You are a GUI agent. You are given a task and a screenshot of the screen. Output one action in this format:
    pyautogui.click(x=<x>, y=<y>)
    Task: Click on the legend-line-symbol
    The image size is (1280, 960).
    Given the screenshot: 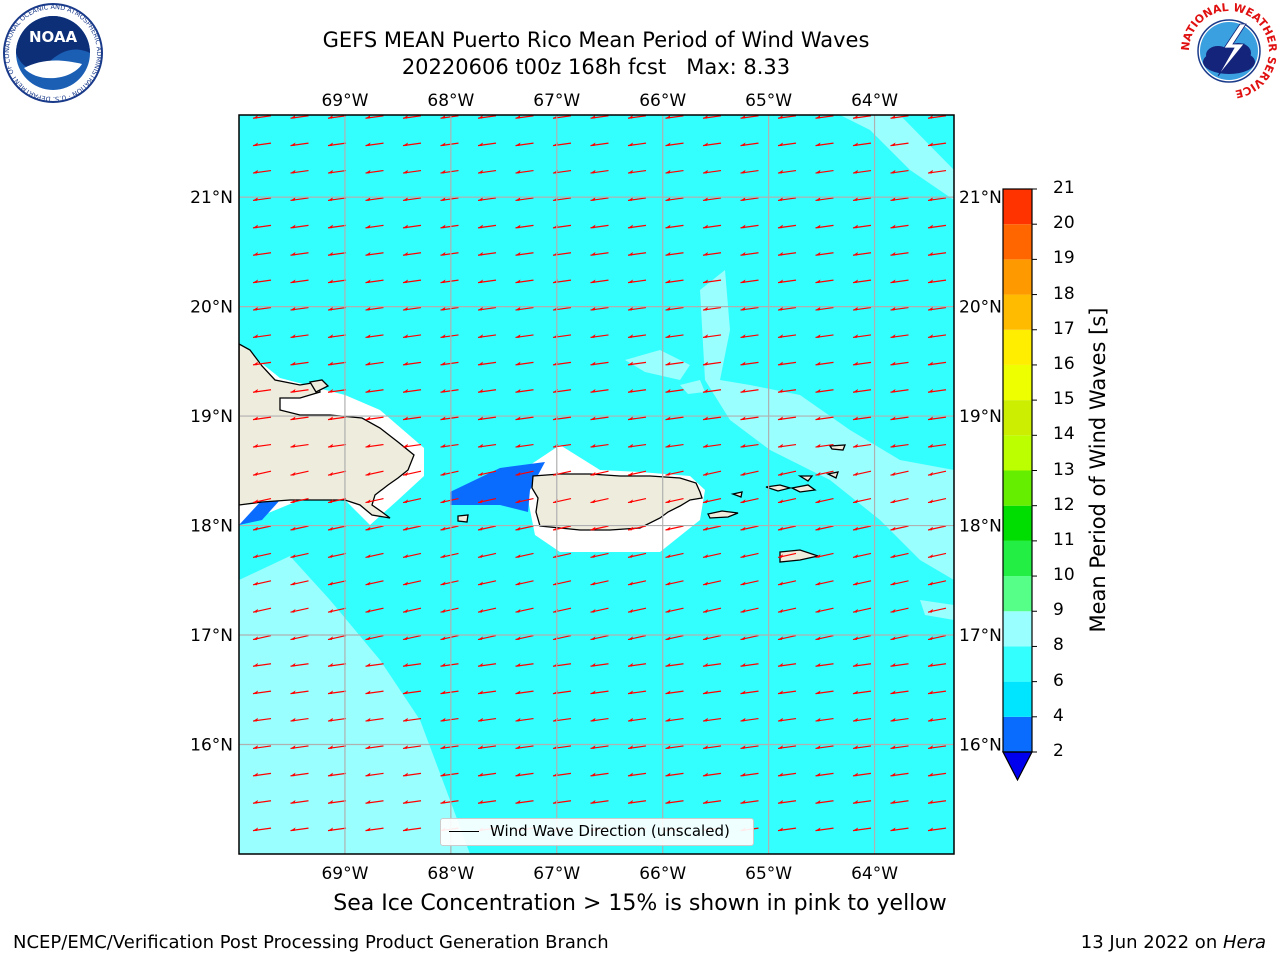 What is the action you would take?
    pyautogui.click(x=464, y=831)
    